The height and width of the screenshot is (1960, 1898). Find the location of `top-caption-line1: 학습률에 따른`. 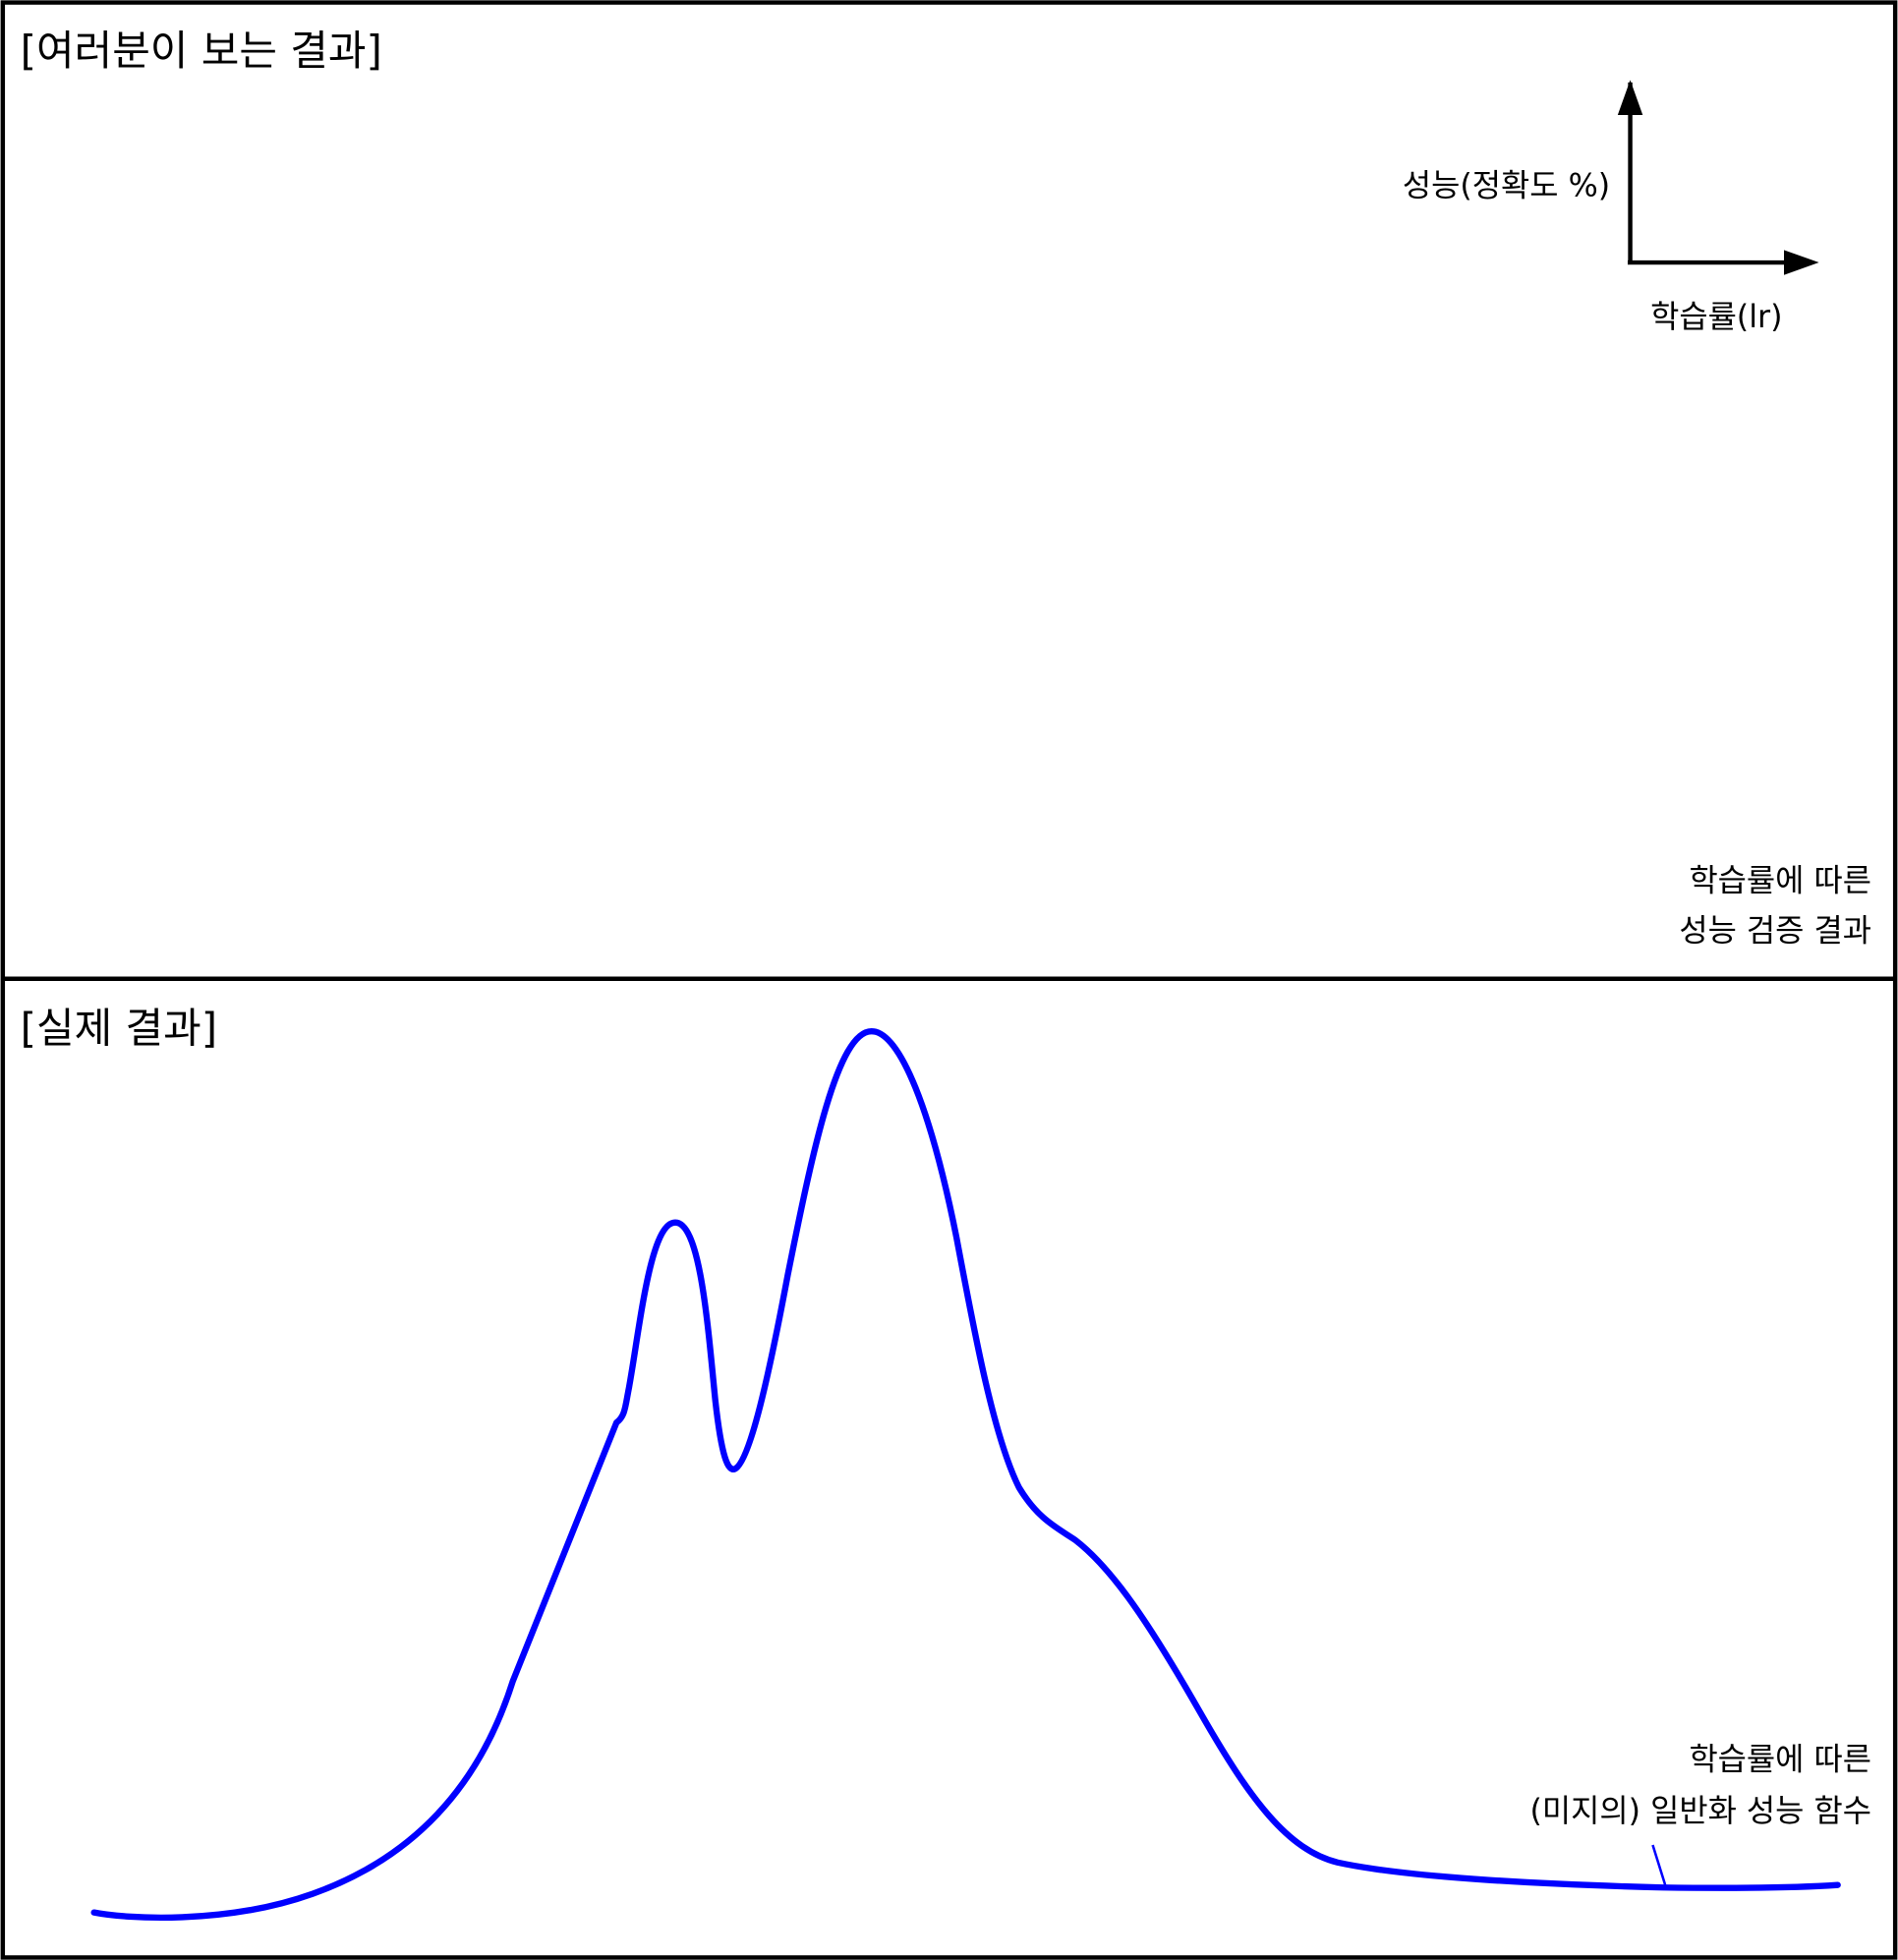

top-caption-line1: 학습률에 따른 is located at coordinates (1780, 881).